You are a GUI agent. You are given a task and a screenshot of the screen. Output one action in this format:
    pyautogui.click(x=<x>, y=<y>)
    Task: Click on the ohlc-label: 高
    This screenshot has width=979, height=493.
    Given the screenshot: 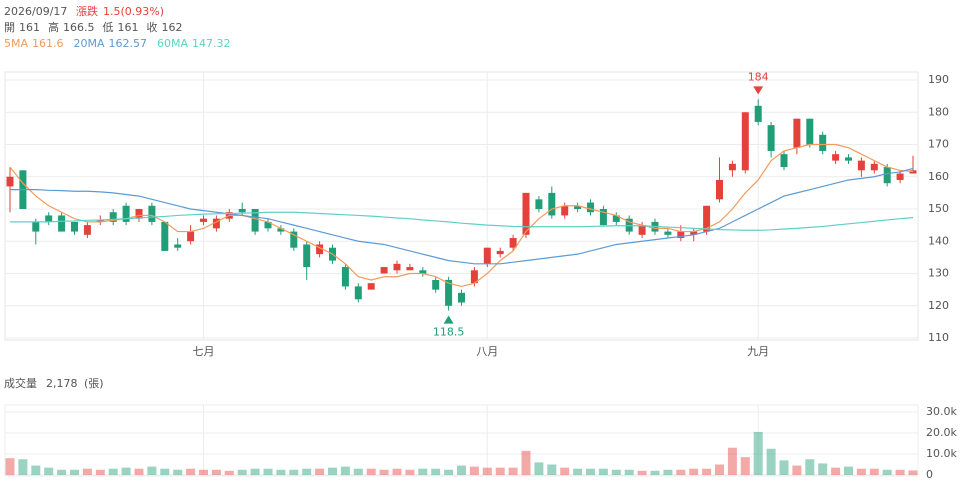 What is the action you would take?
    pyautogui.click(x=53, y=27)
    